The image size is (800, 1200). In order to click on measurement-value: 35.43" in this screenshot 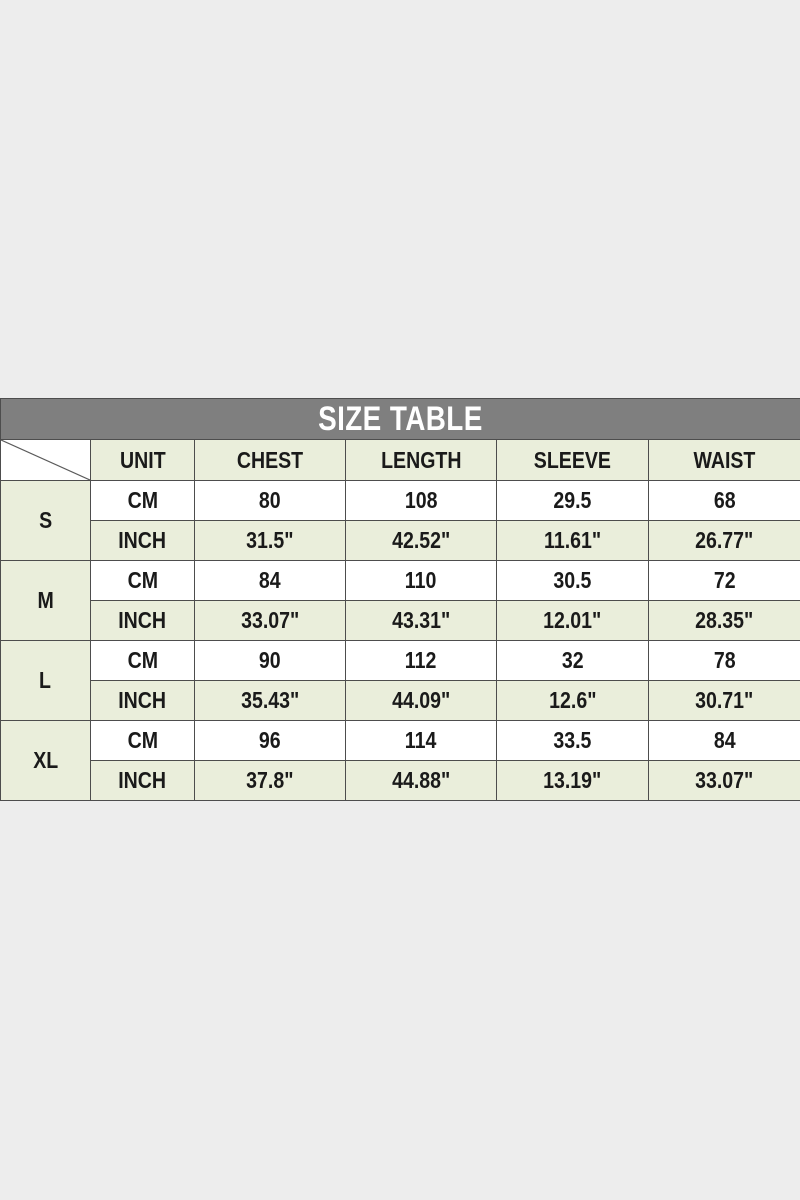, I will do `click(270, 700)`.